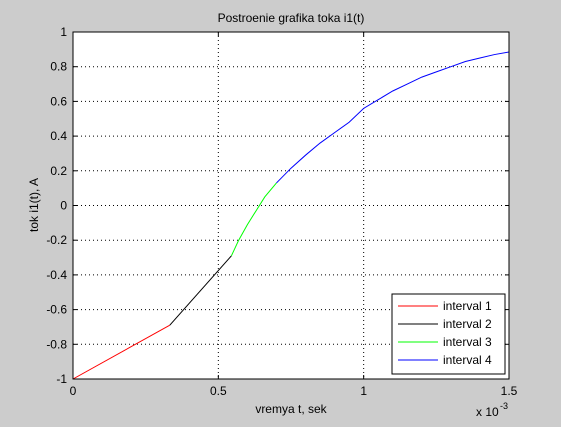 This screenshot has height=427, width=561. I want to click on y-tick-label: 0.4, so click(58, 136).